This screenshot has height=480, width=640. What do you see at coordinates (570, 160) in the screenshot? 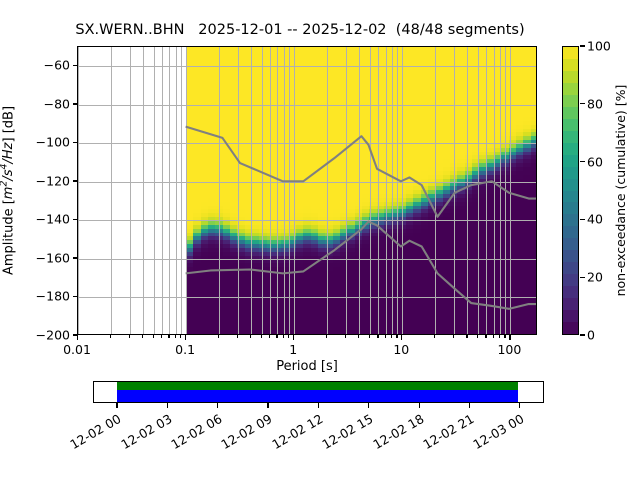
I see `colorbar-segment` at bounding box center [570, 160].